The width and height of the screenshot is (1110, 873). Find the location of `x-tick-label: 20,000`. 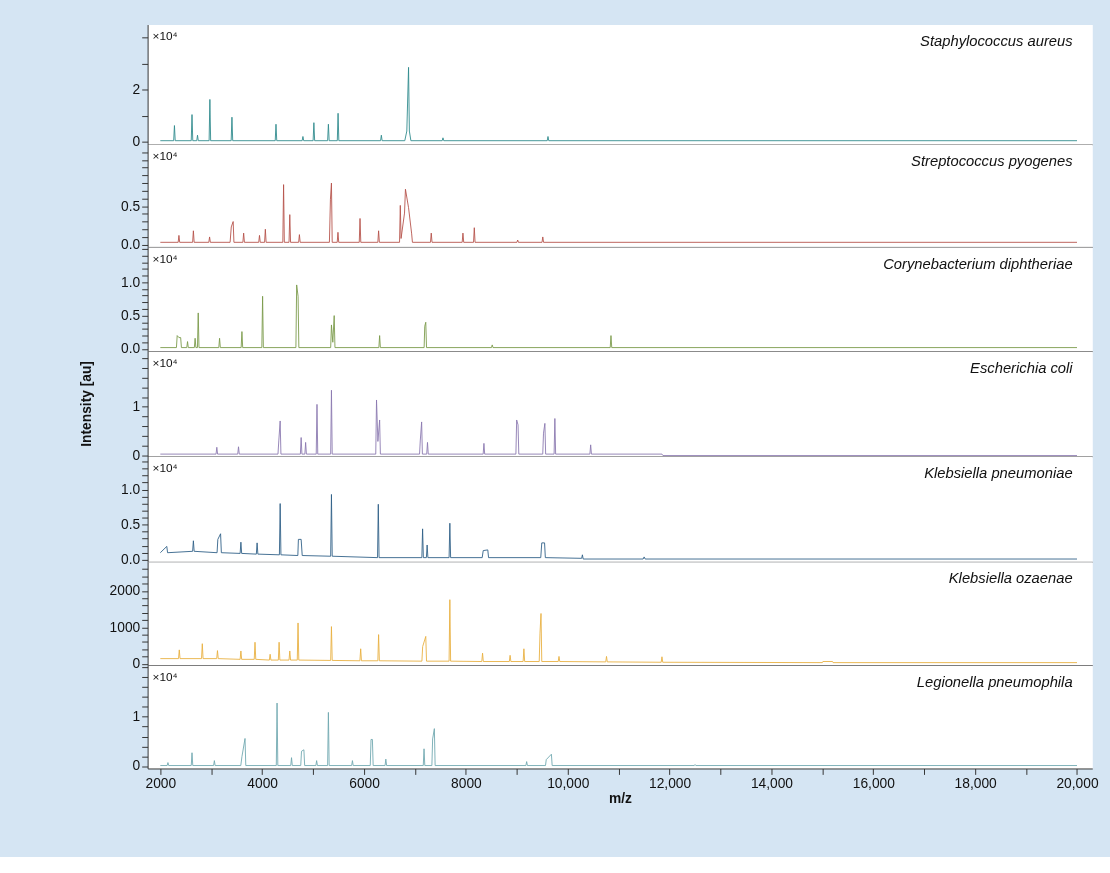

x-tick-label: 20,000 is located at coordinates (1077, 783).